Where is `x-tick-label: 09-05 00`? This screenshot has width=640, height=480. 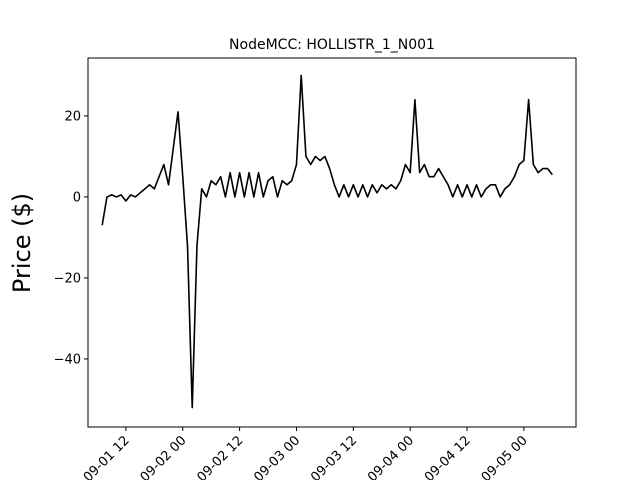
x-tick-label: 09-05 00 is located at coordinates (505, 456).